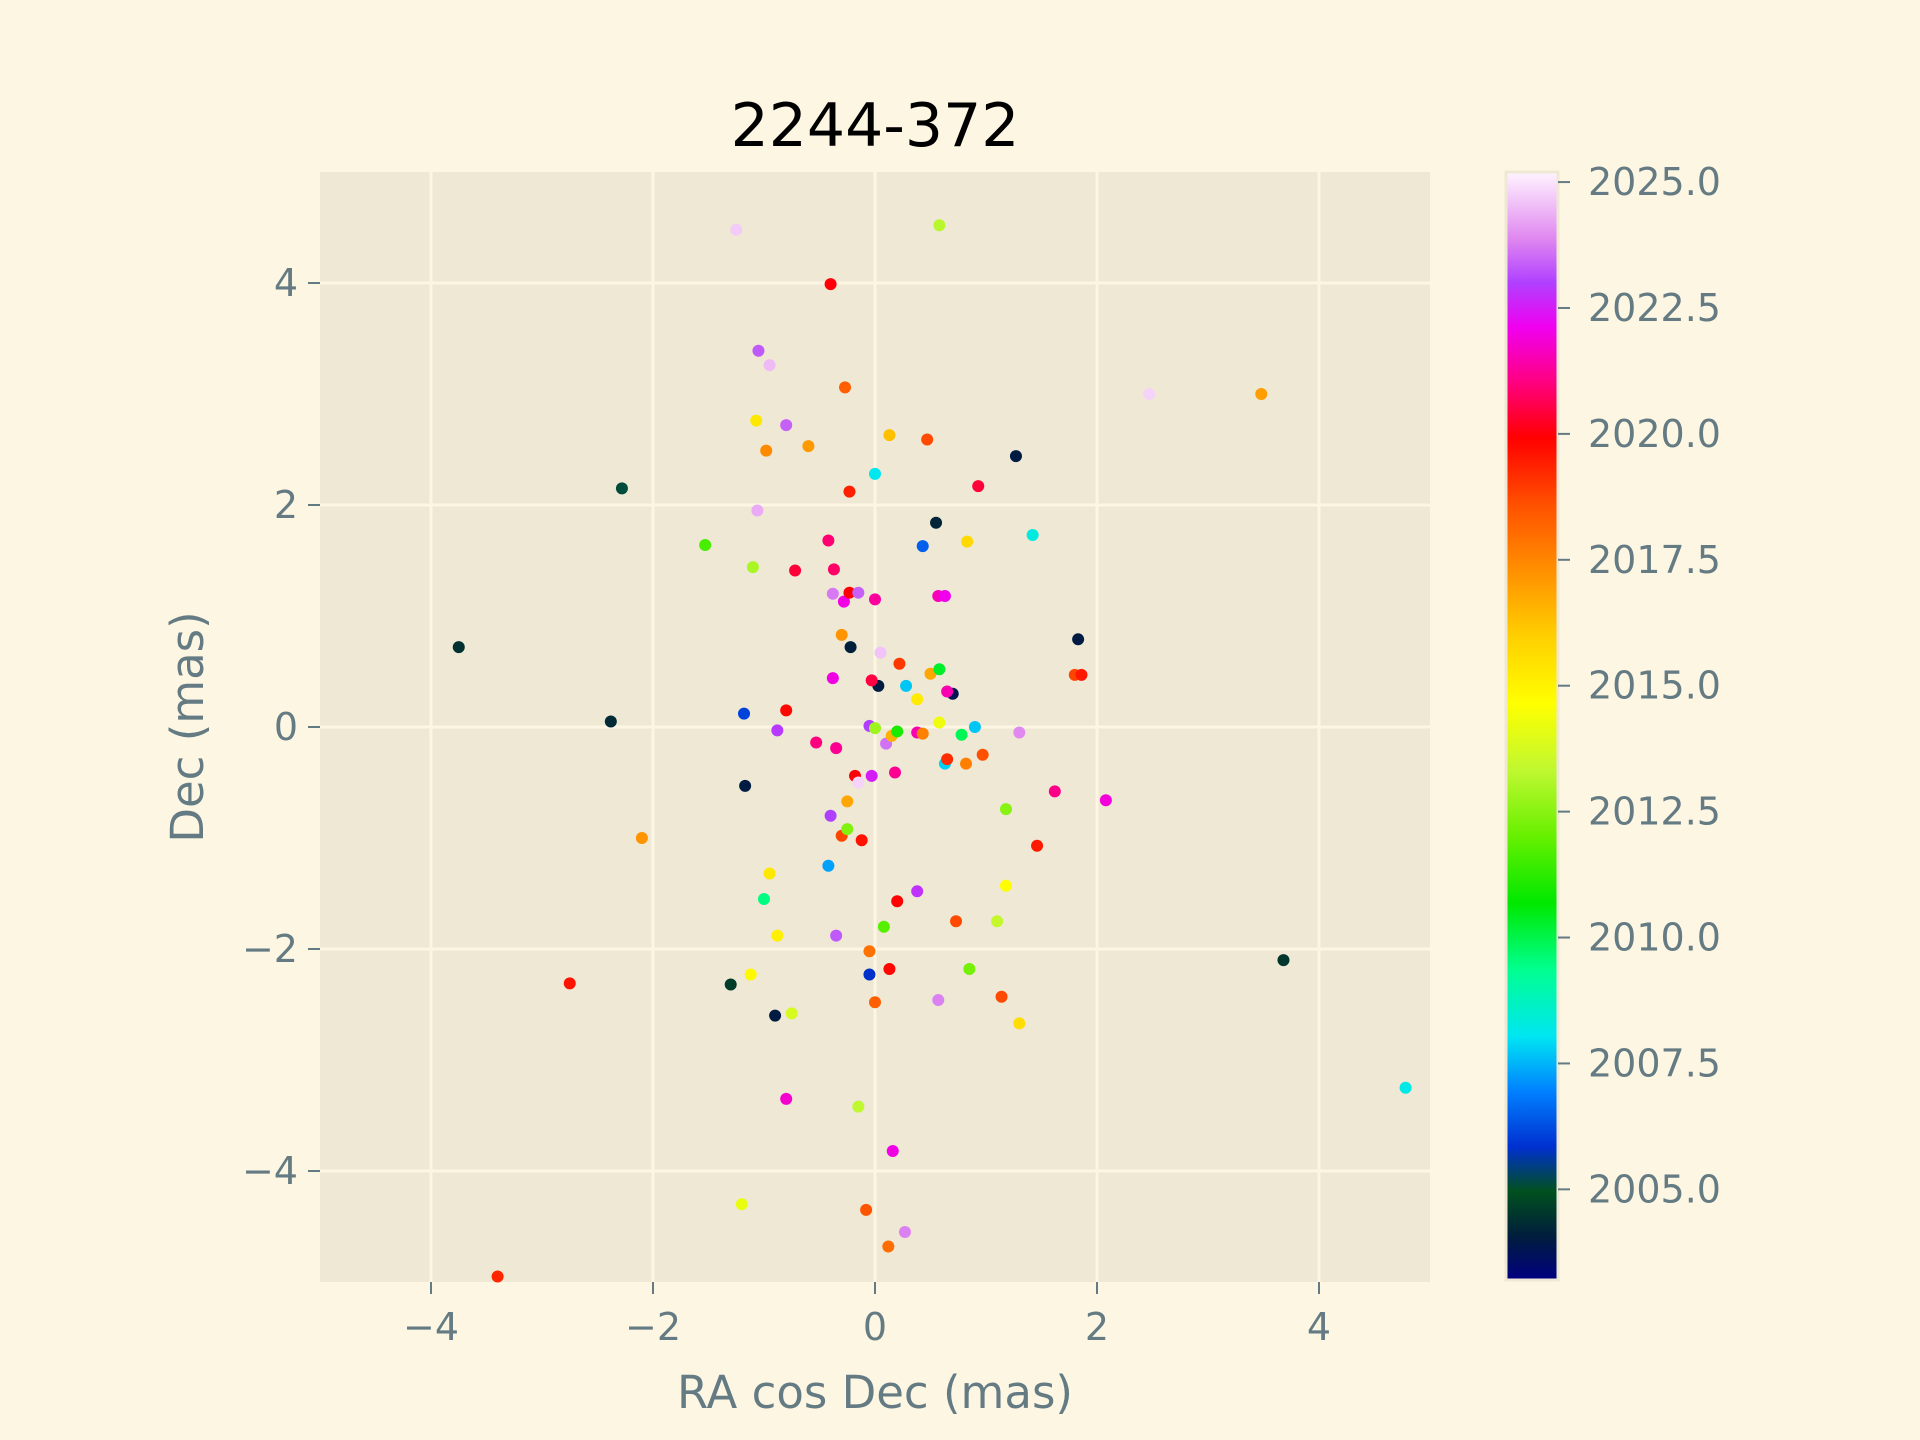 This screenshot has height=1440, width=1920. What do you see at coordinates (1097, 1327) in the screenshot?
I see `x-tick-label: 2` at bounding box center [1097, 1327].